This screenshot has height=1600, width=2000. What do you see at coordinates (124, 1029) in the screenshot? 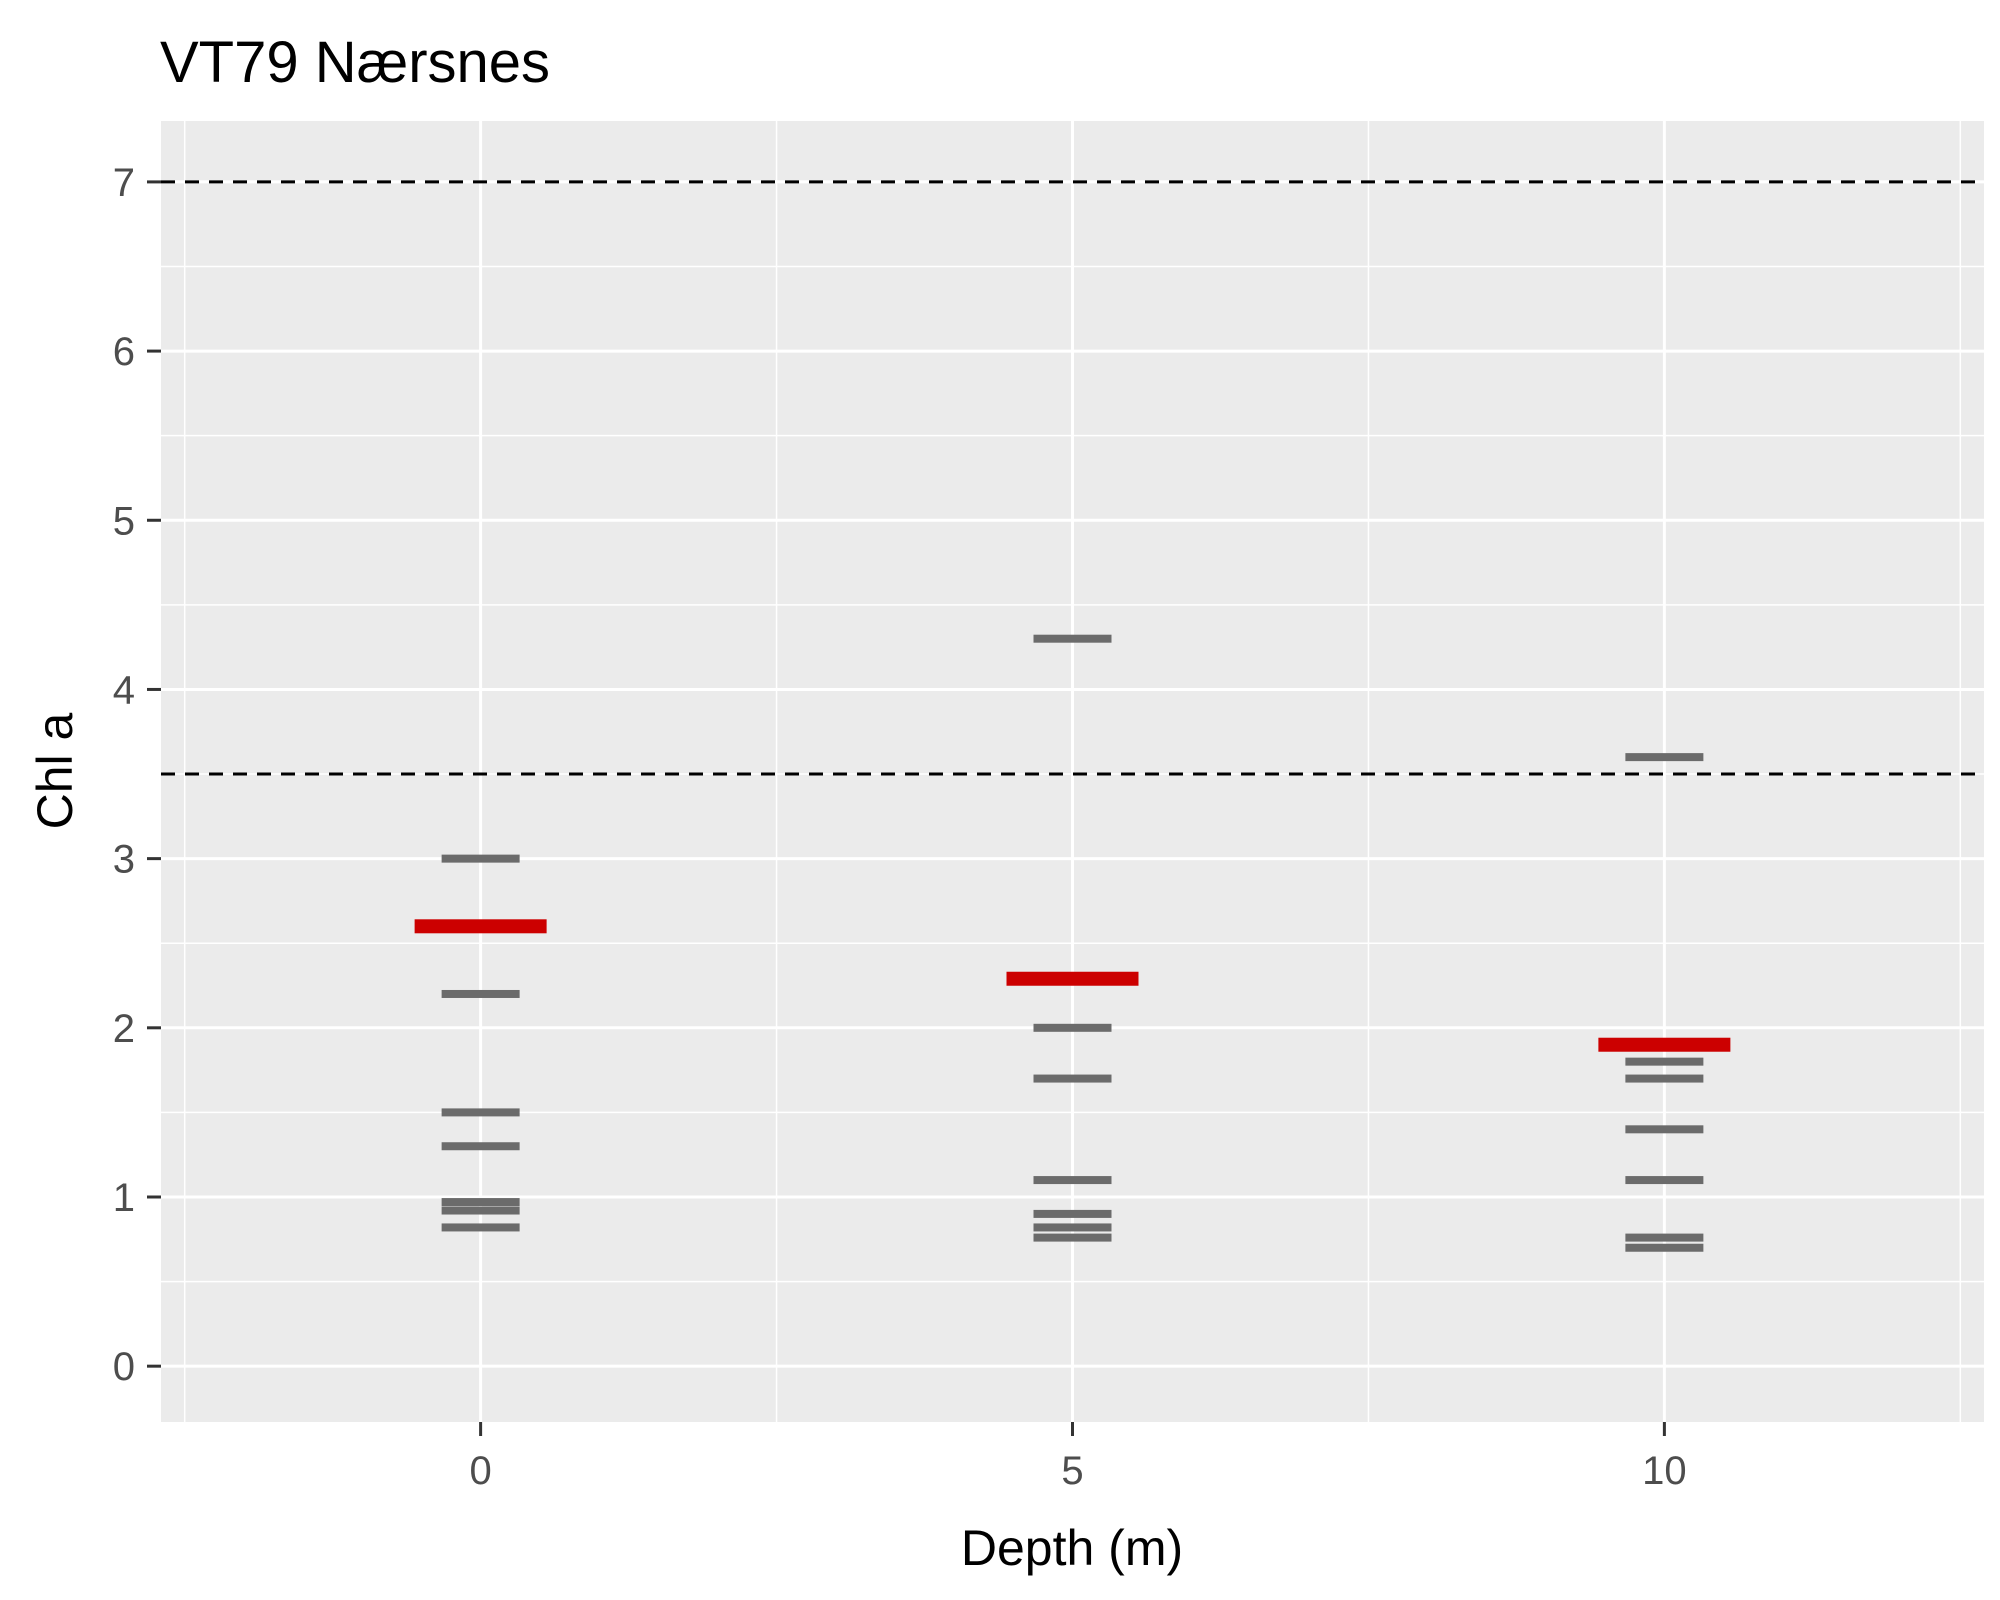
I see `y-tick-label: 2` at bounding box center [124, 1029].